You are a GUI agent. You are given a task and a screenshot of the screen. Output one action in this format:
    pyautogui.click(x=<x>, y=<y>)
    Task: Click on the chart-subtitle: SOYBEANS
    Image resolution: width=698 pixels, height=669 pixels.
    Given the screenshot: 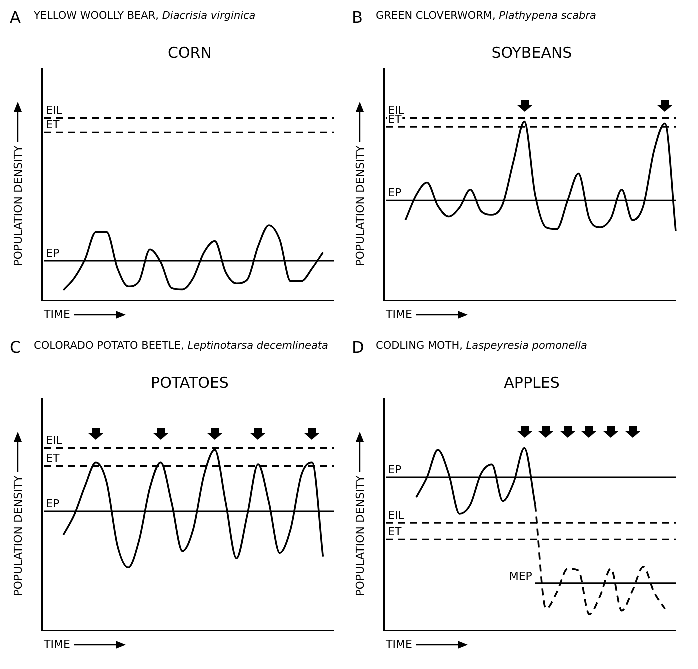 What is the action you would take?
    pyautogui.click(x=532, y=53)
    